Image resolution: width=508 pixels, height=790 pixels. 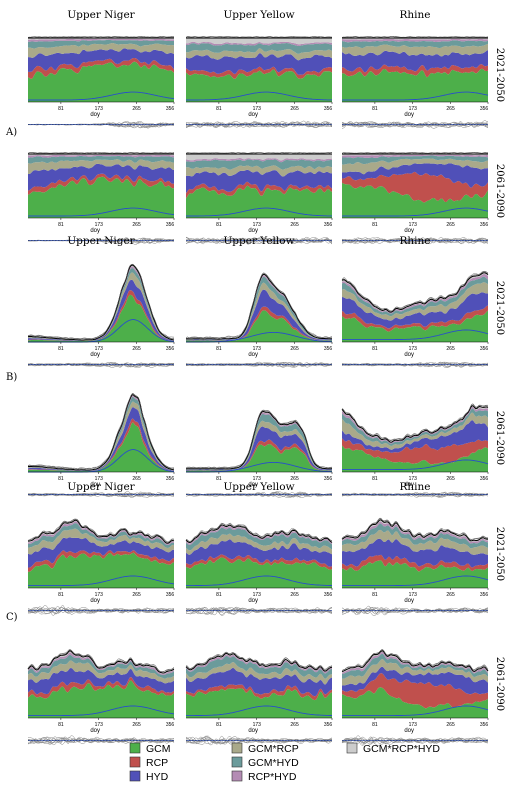 I want to click on legend-label: HYD, so click(x=157, y=777).